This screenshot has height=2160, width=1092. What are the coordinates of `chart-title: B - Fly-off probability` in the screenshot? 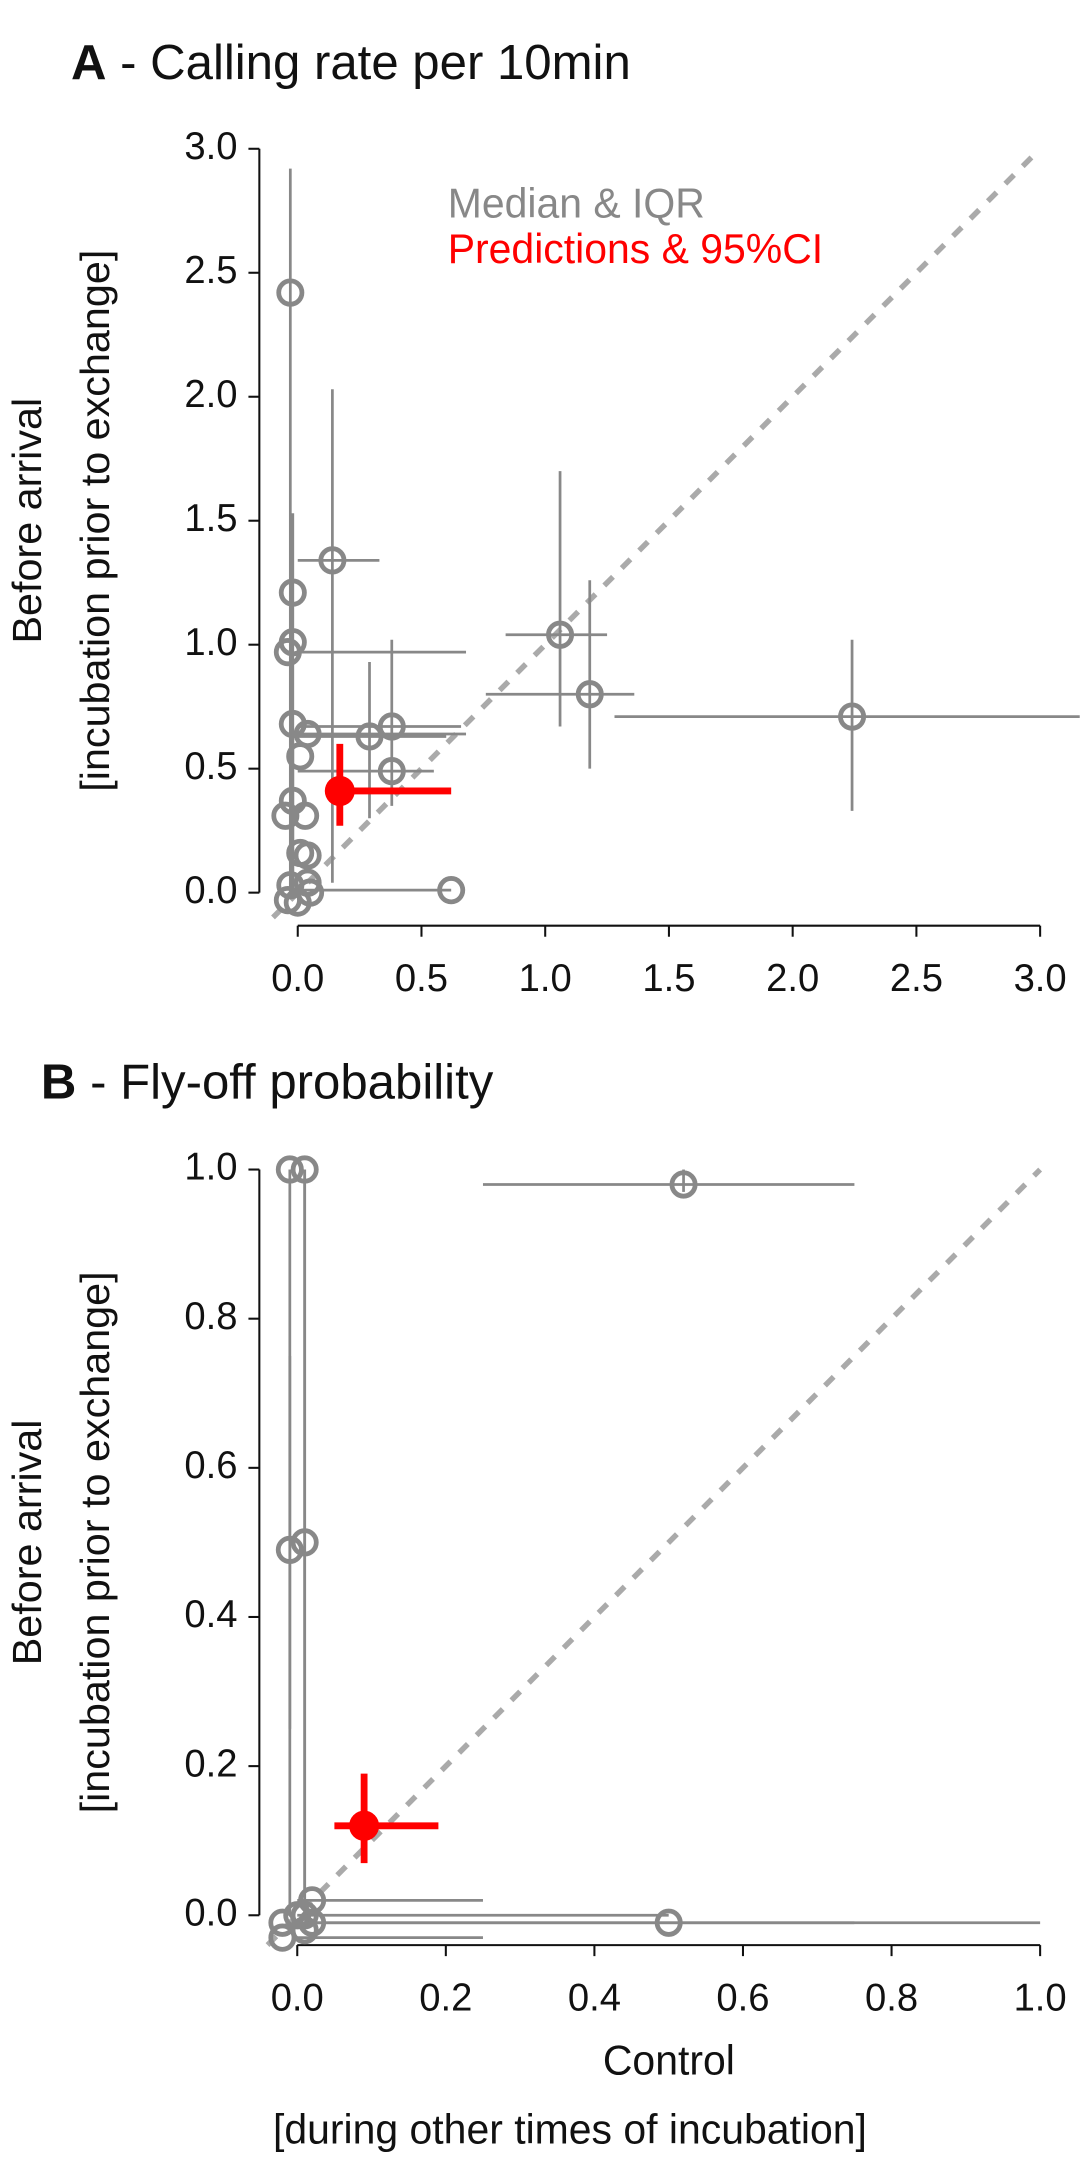 It's located at (267, 1081).